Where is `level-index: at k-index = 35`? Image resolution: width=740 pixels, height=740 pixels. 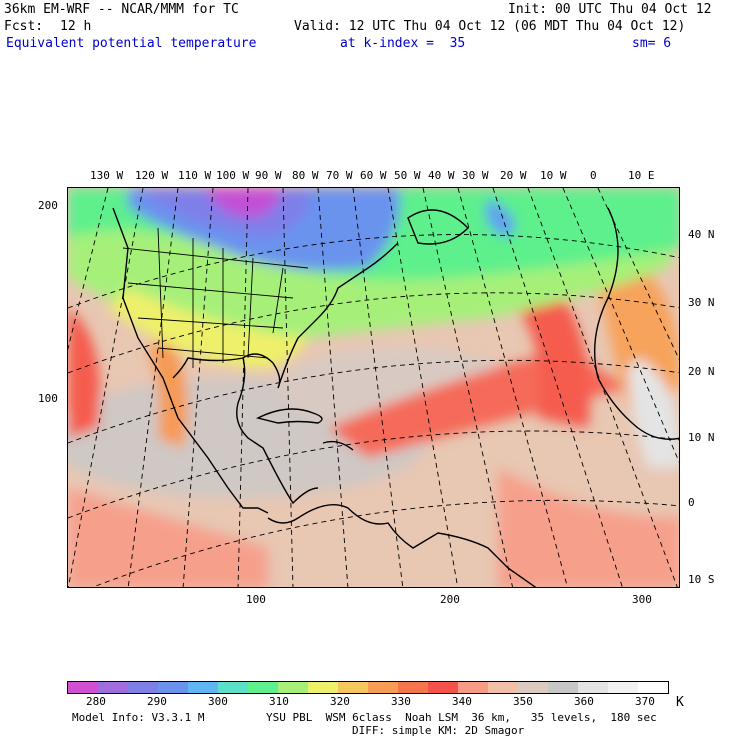
level-index: at k-index = 35 is located at coordinates (403, 43).